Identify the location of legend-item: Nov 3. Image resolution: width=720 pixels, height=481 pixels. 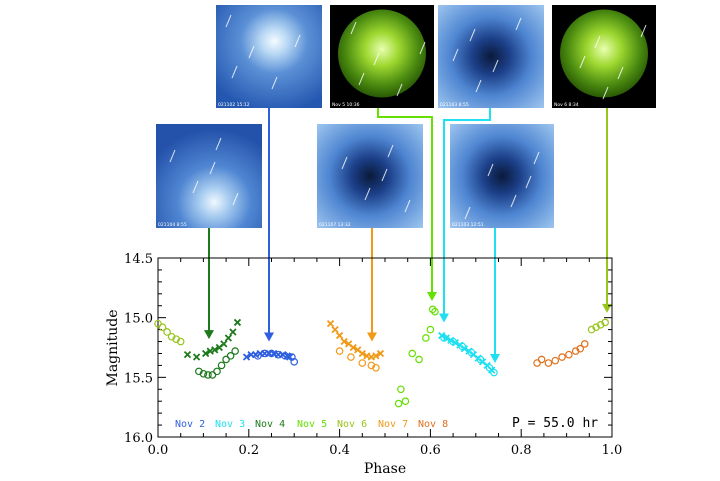
(230, 424).